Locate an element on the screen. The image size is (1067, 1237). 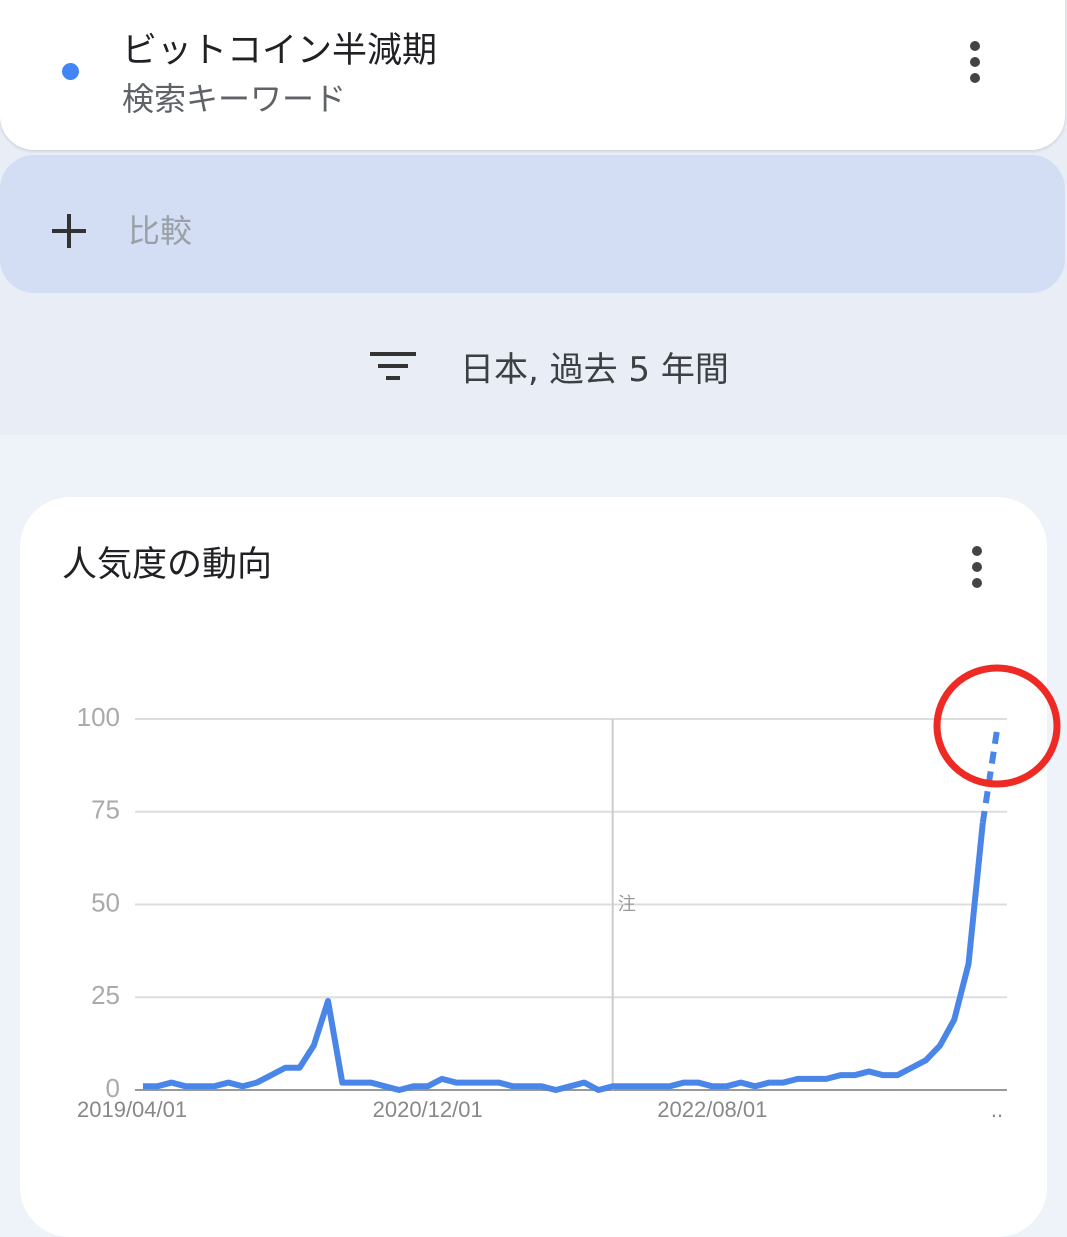
filter-icon is located at coordinates (394, 367).